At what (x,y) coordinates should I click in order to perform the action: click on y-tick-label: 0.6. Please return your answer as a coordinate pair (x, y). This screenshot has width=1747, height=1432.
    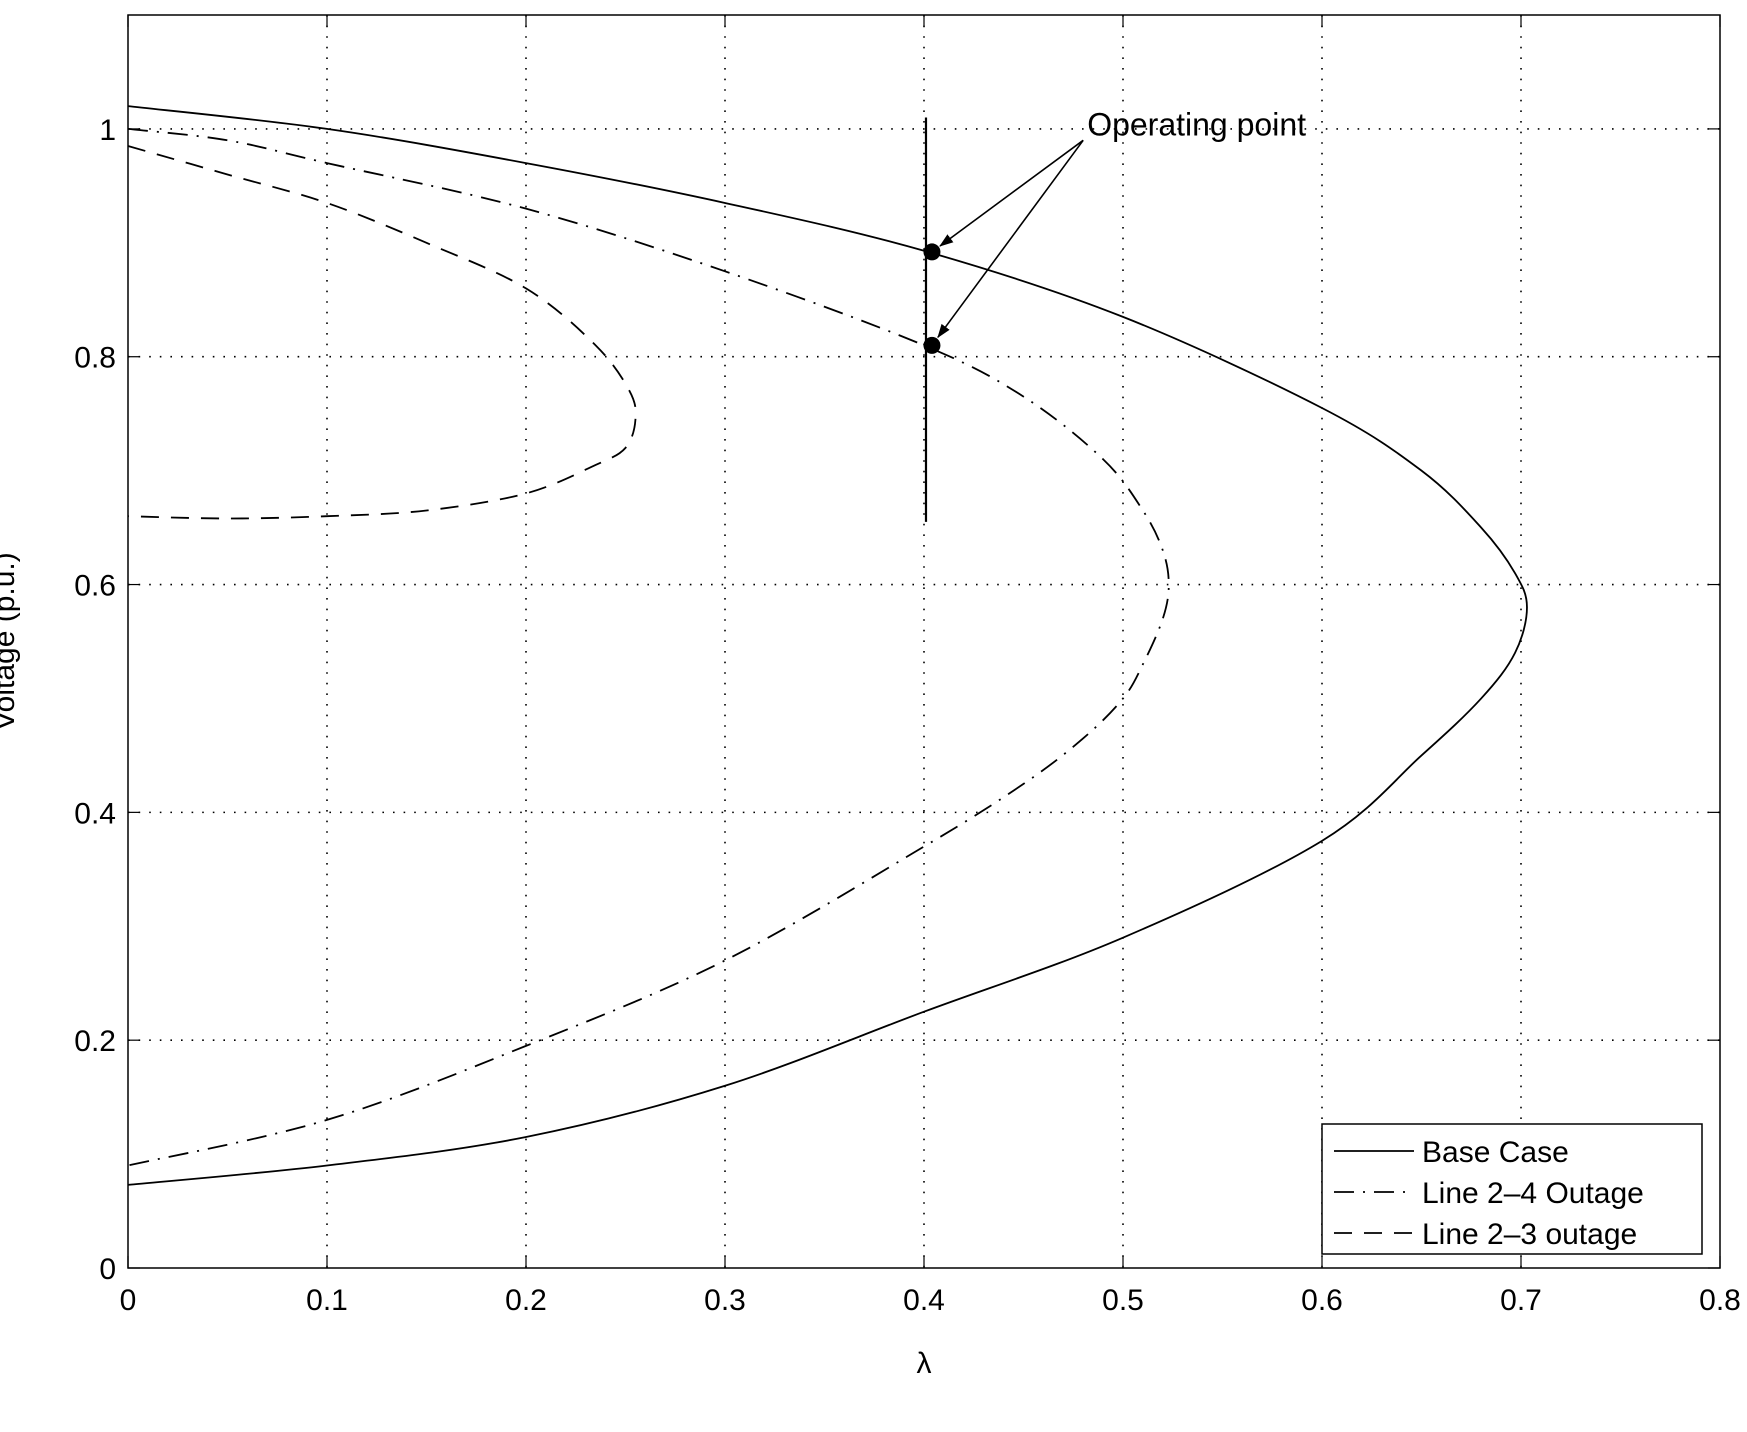
    Looking at the image, I should click on (95, 586).